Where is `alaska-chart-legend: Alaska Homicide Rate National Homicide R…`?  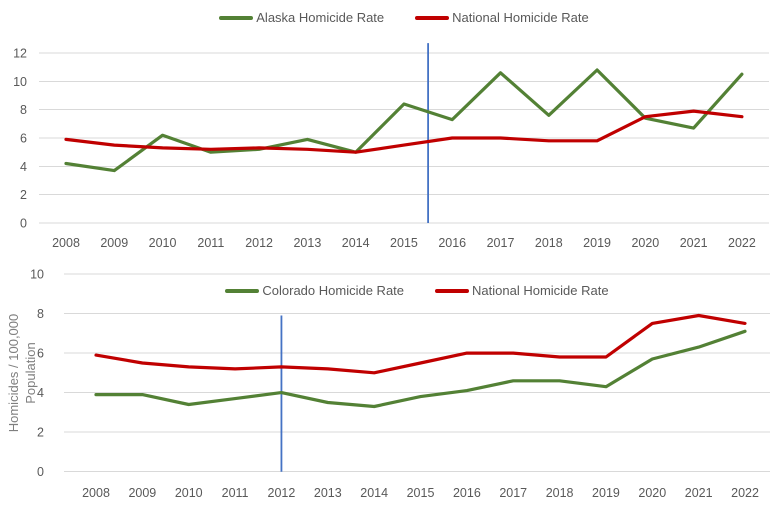
alaska-chart-legend: Alaska Homicide Rate National Homicide R… is located at coordinates (404, 17).